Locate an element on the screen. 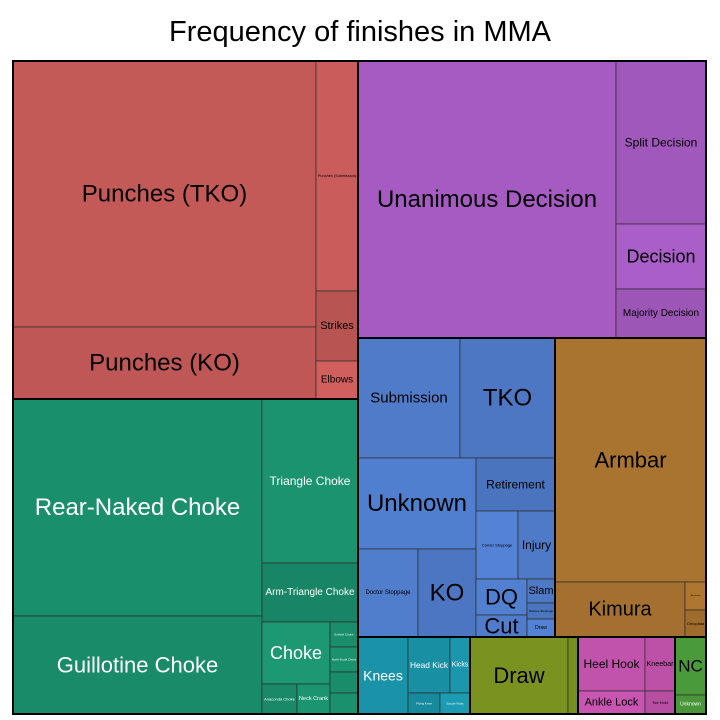 This screenshot has width=720, height=720. label-choke-triangle-choke: Triangle Choke is located at coordinates (310, 481).